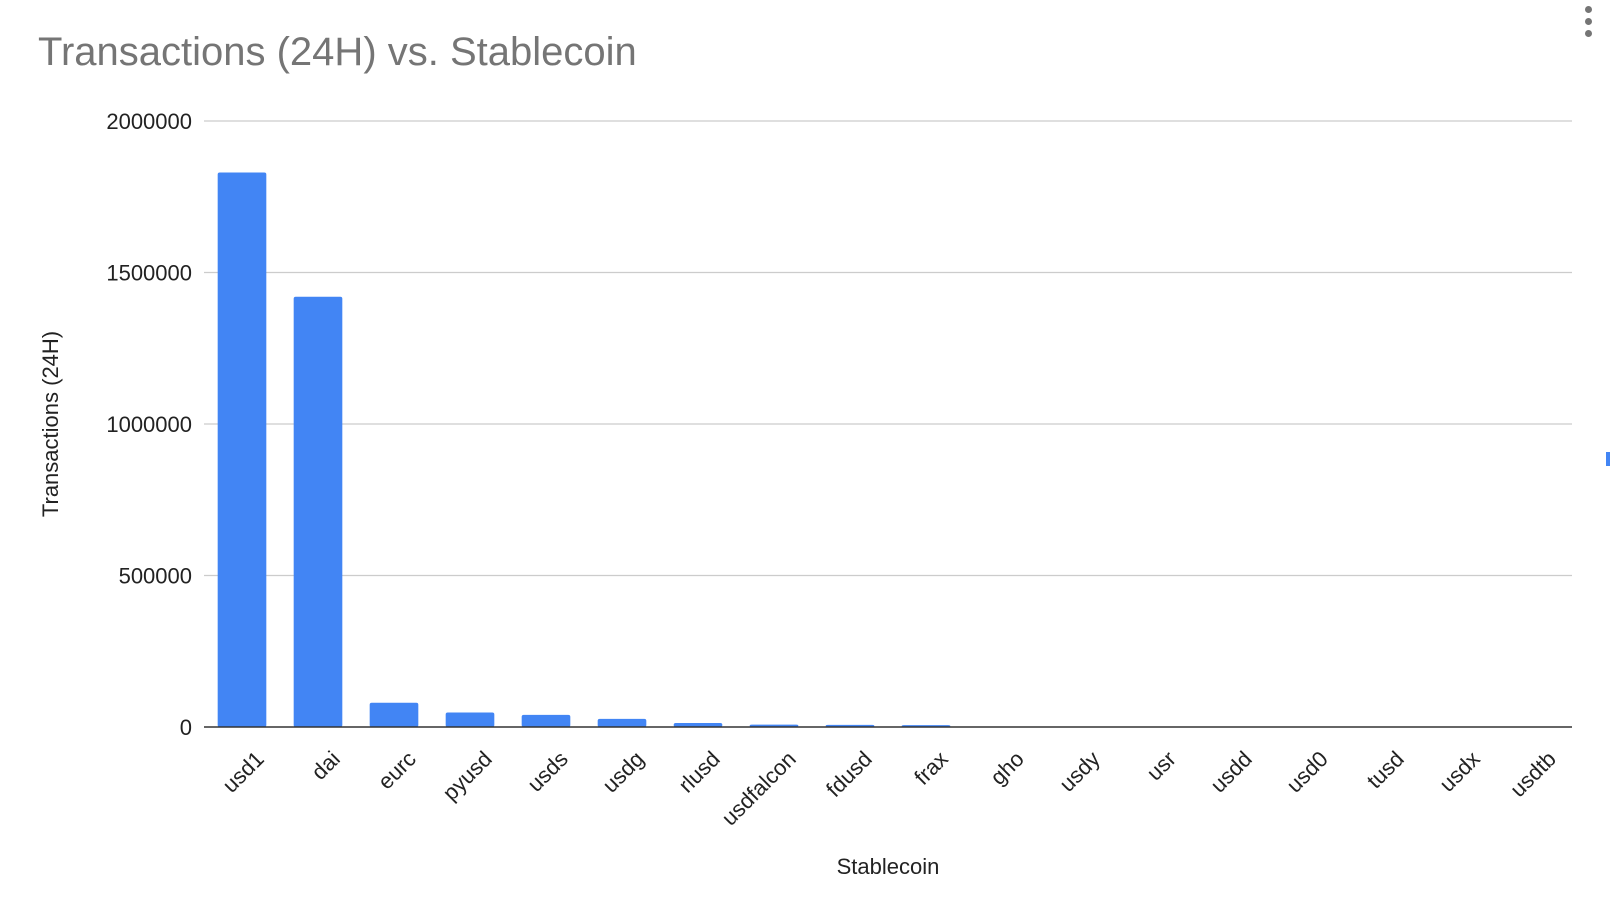  What do you see at coordinates (1533, 774) in the screenshot?
I see `x-tick-label: usdtb` at bounding box center [1533, 774].